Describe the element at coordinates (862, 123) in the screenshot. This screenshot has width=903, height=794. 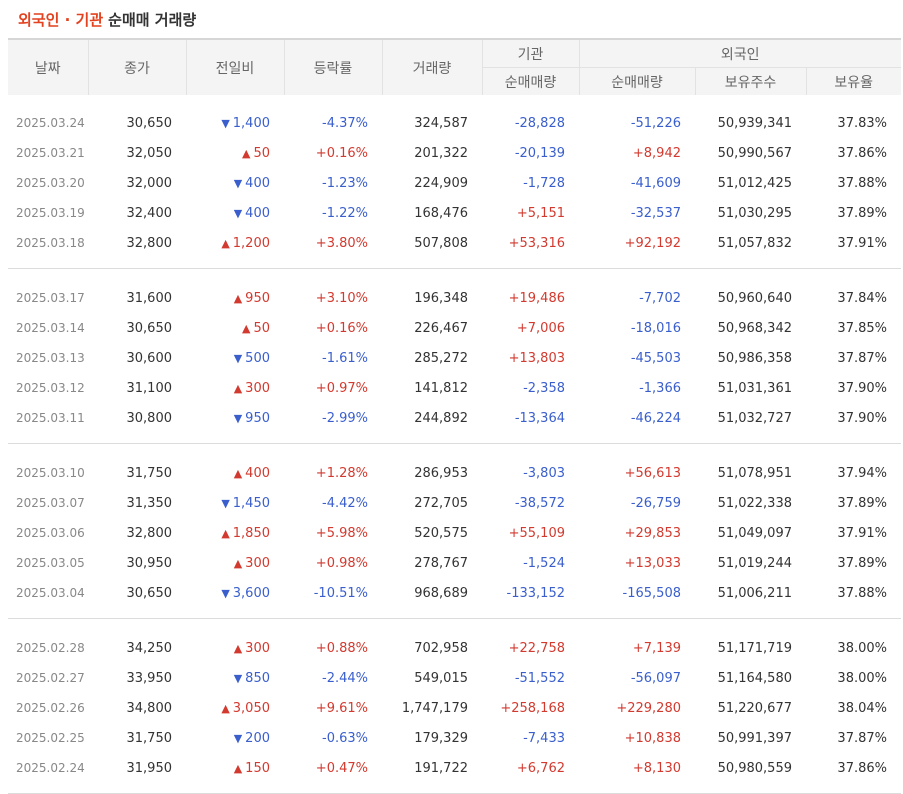
I see `cell-foreign-ratio: 37.83%` at that location.